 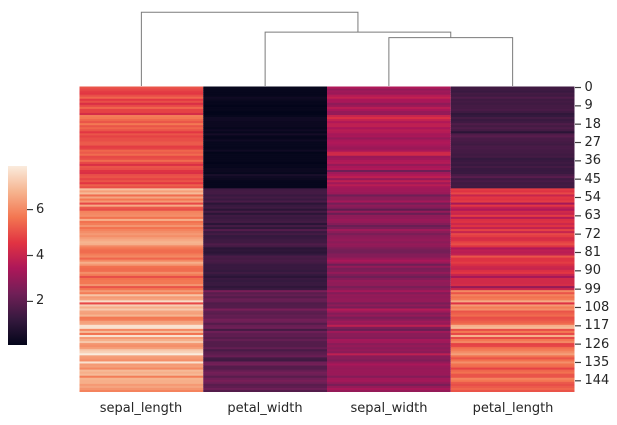 What do you see at coordinates (40, 209) in the screenshot?
I see `colorbar-tick-label: 6` at bounding box center [40, 209].